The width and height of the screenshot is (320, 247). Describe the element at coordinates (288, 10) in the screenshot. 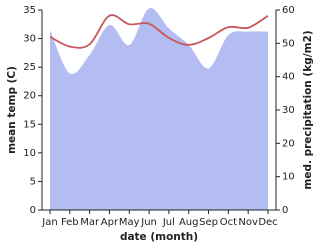

I see `y2-tick-label: 60` at that location.